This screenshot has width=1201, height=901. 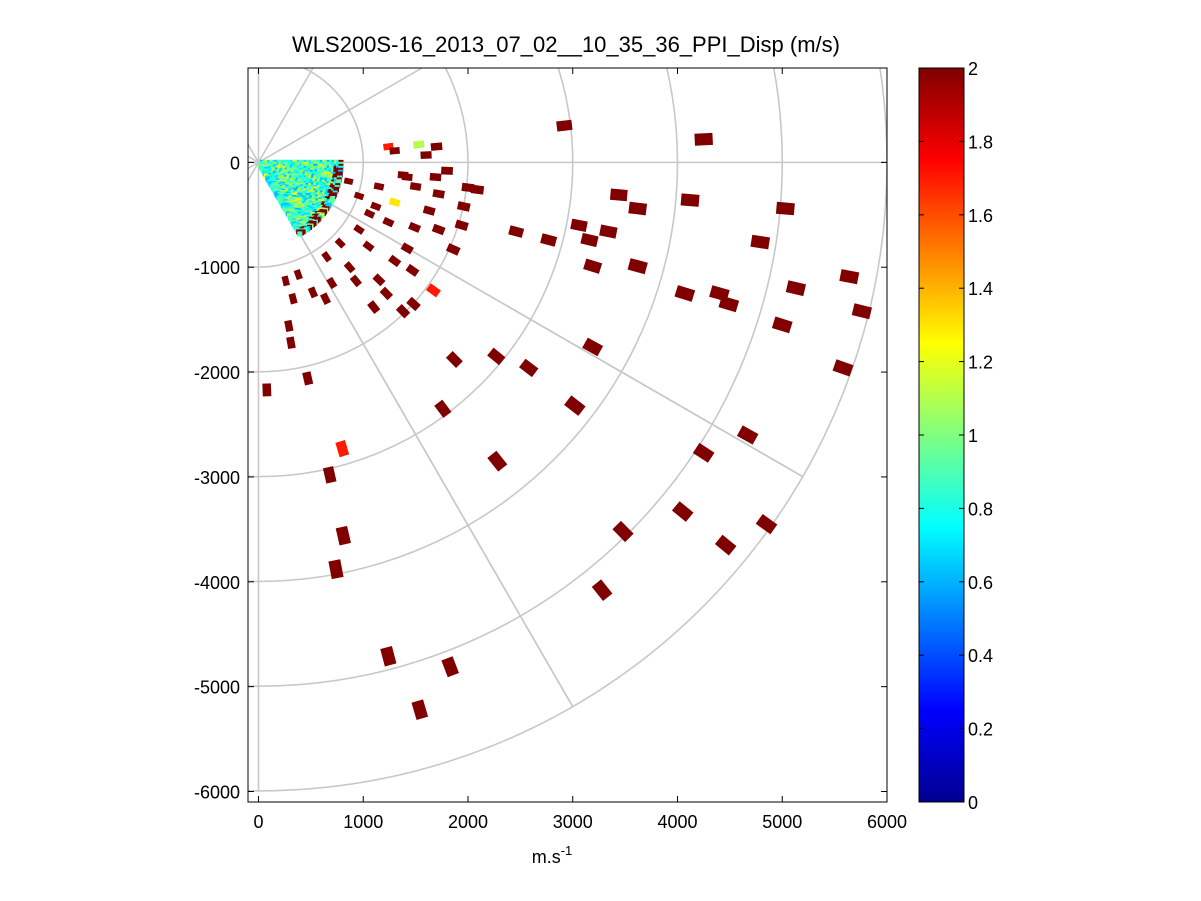 What do you see at coordinates (677, 822) in the screenshot?
I see `x-tick-label: 4000` at bounding box center [677, 822].